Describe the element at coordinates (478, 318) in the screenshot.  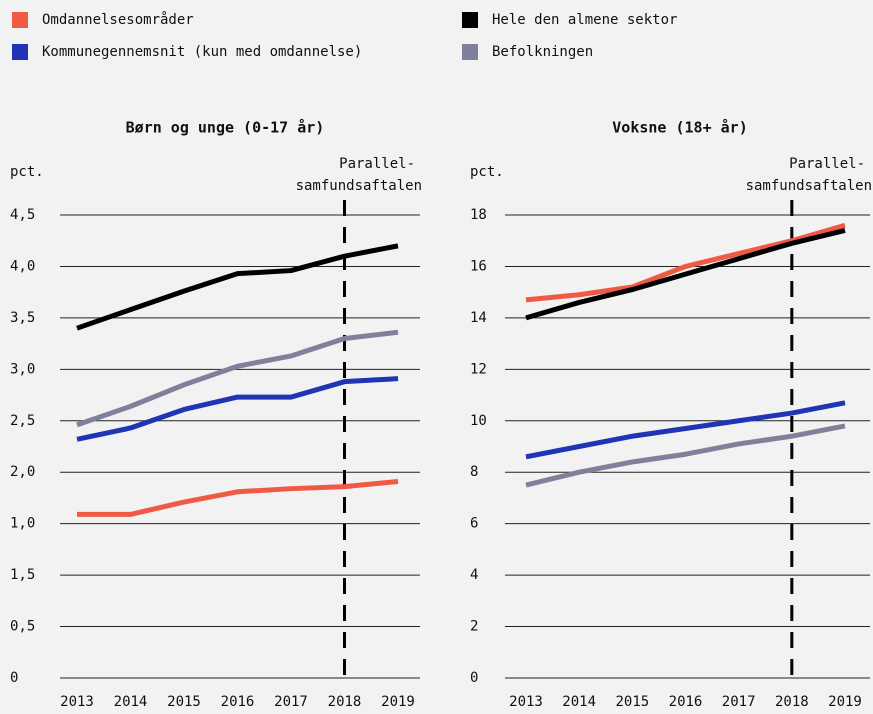
I see `y-tick-label: 14` at that location.